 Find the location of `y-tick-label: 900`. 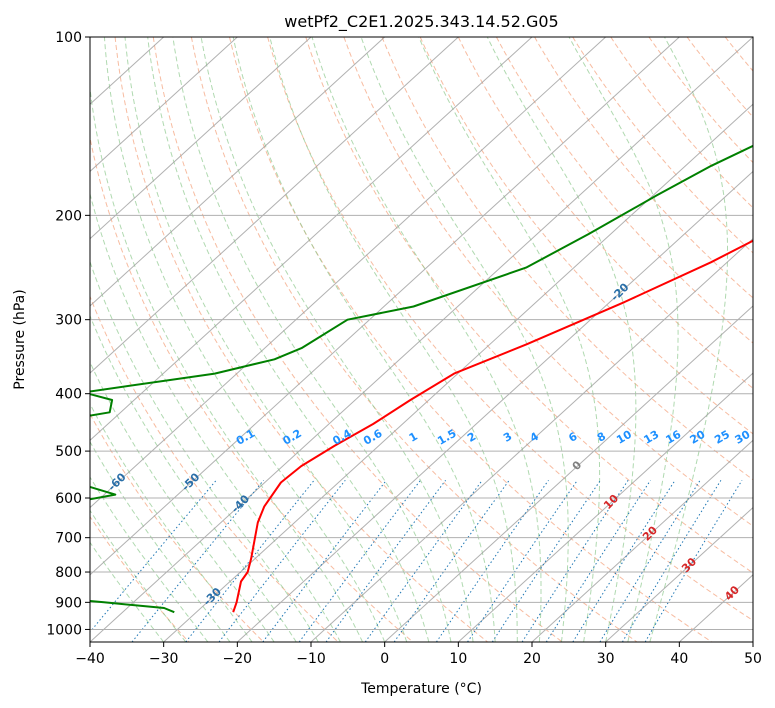

y-tick-label: 900 is located at coordinates (68, 603).